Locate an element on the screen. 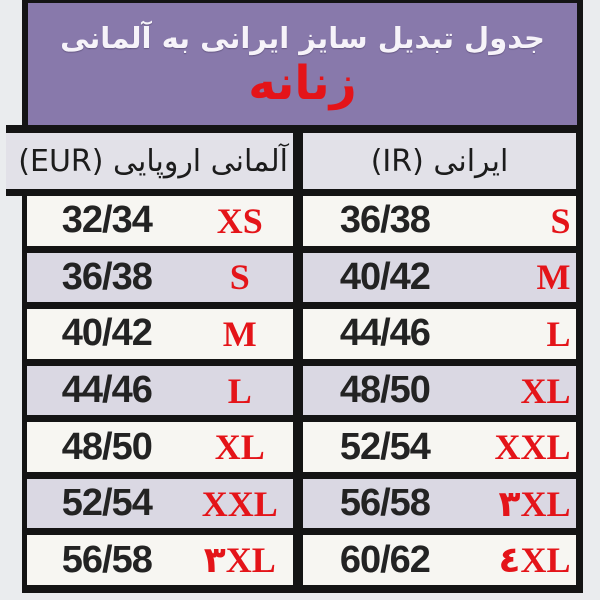  german-size-label: XL is located at coordinates (239, 447).